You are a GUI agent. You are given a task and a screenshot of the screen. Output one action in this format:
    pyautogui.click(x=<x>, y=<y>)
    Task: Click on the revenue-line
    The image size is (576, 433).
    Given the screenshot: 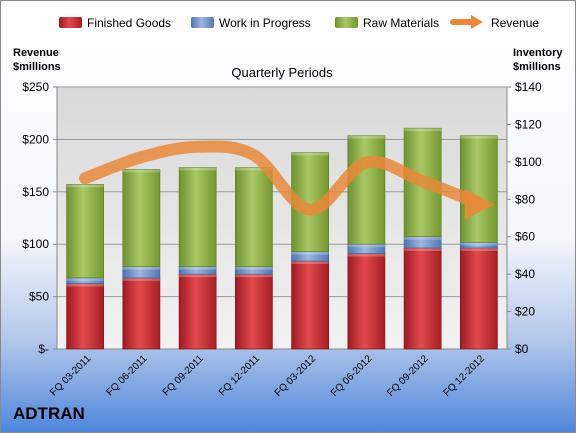 What is the action you would take?
    pyautogui.click(x=287, y=180)
    